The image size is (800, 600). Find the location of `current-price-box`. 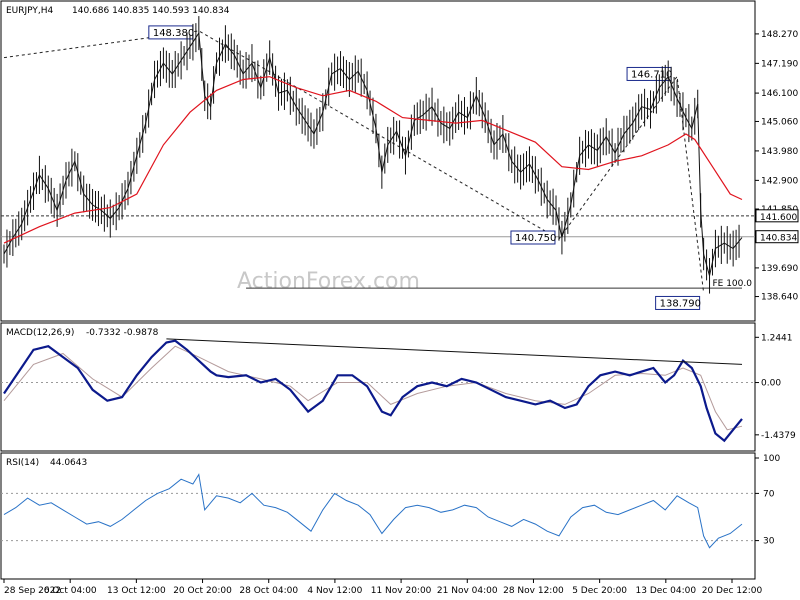

current-price-box is located at coordinates (777, 237).